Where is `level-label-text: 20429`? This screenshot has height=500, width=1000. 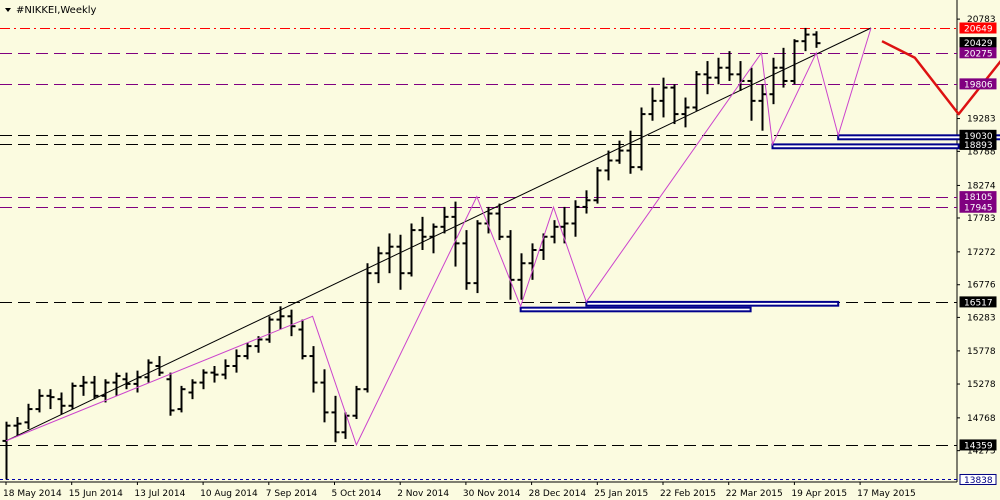 level-label-text: 20429 is located at coordinates (978, 44).